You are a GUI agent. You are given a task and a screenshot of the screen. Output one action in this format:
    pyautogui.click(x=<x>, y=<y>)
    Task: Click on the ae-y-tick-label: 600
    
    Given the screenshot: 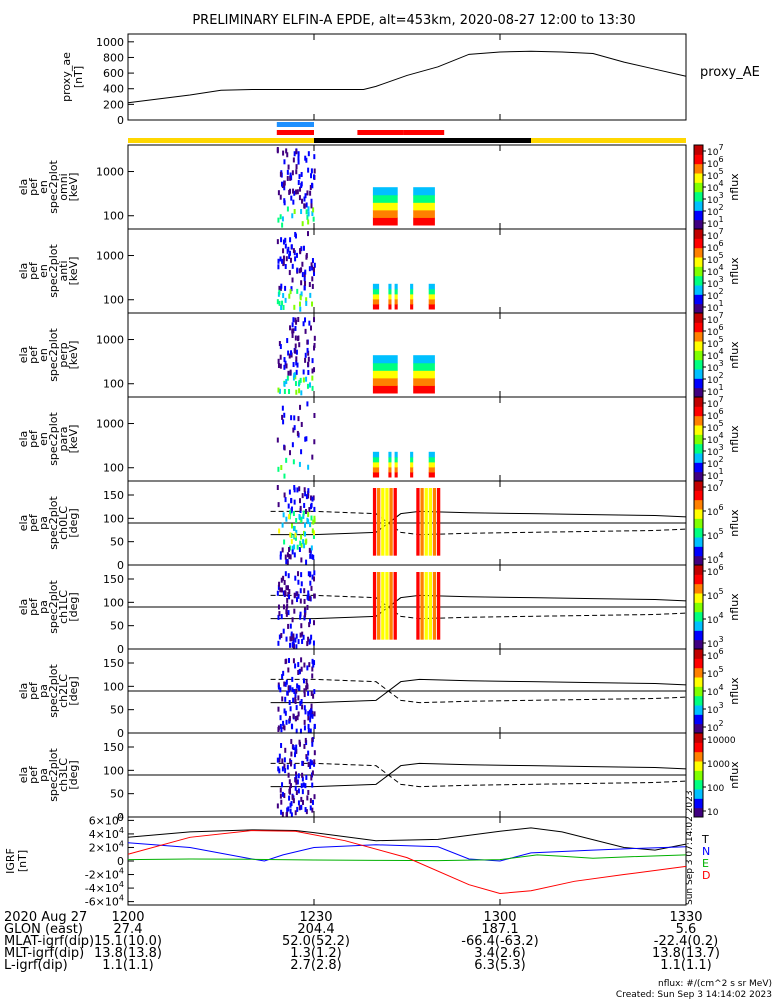 What is the action you would take?
    pyautogui.click(x=113, y=73)
    